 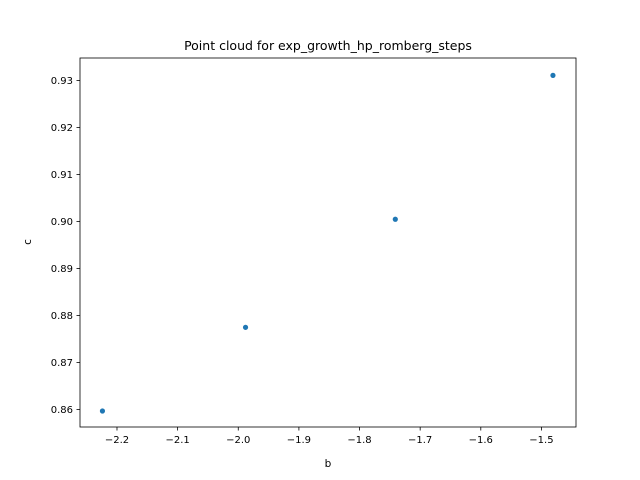 I want to click on x-axis-label: b, so click(x=328, y=464).